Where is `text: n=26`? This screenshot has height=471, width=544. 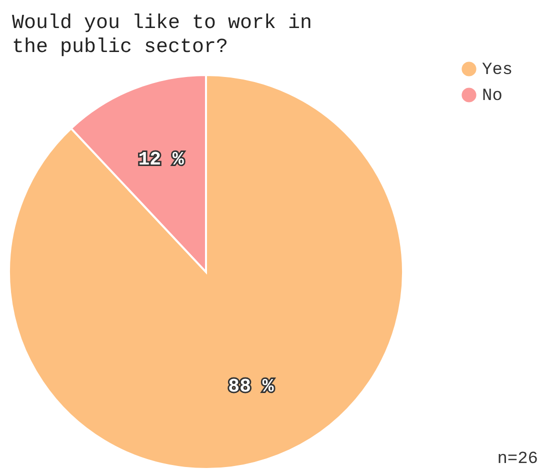
text: n=26 is located at coordinates (517, 459).